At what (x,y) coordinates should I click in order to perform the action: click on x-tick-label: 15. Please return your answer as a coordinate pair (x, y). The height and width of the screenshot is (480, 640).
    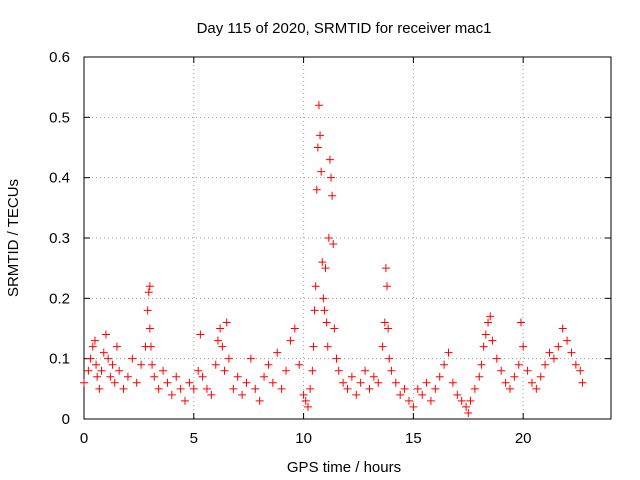
    Looking at the image, I should click on (413, 438).